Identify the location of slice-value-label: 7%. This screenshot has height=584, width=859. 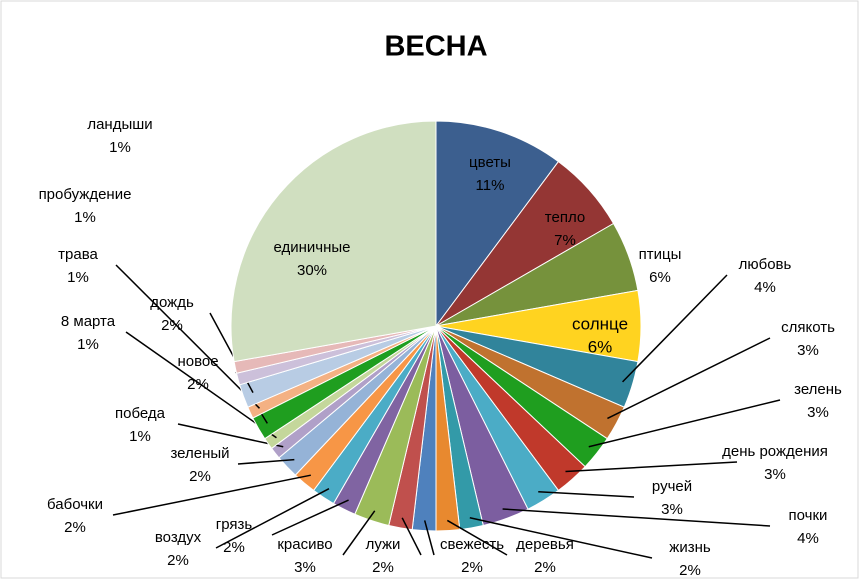
(565, 240).